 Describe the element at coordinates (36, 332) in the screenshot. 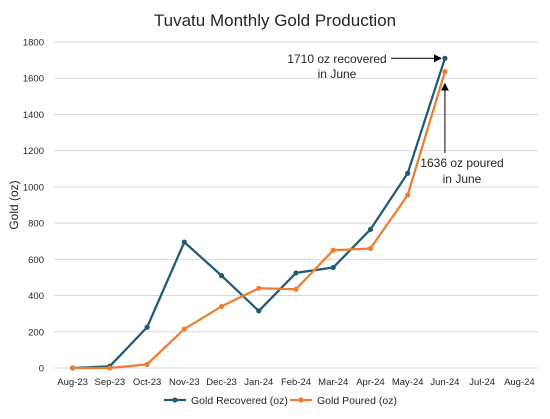

I see `y-tick-label: 200` at that location.